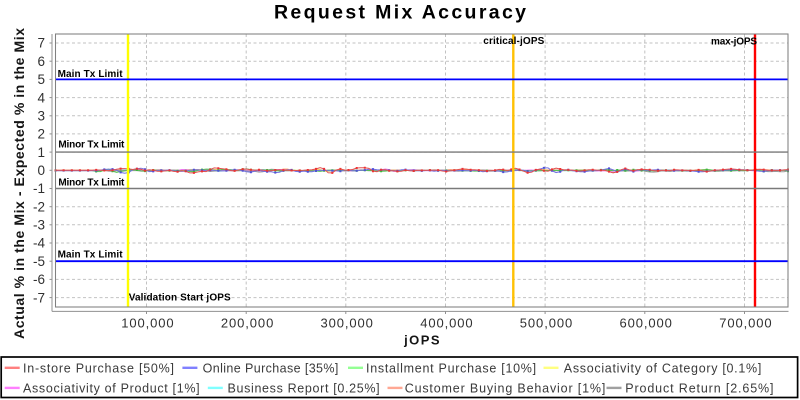  I want to click on svg-text: max-jOPS, so click(734, 42).